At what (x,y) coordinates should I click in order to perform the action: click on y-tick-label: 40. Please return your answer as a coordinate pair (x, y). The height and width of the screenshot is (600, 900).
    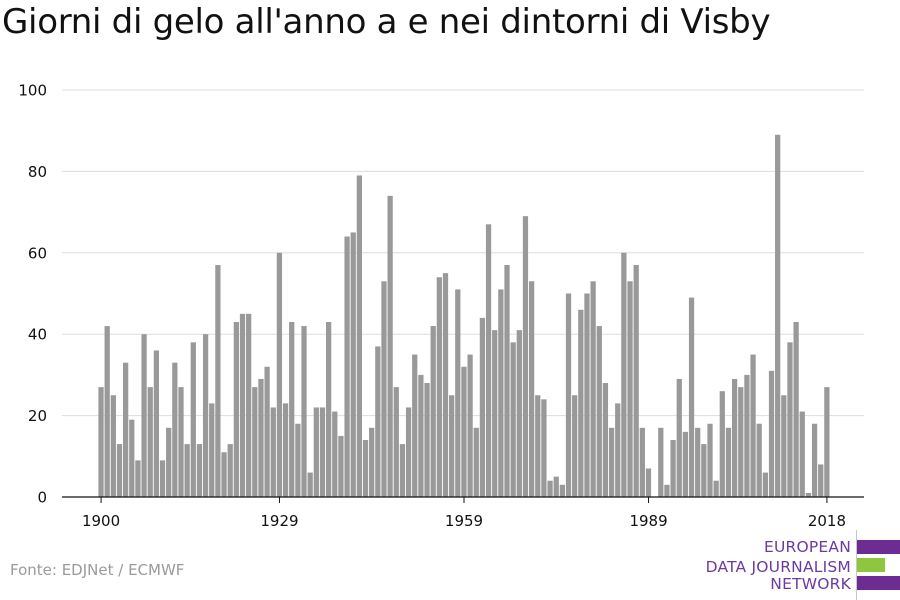
    Looking at the image, I should click on (37, 335).